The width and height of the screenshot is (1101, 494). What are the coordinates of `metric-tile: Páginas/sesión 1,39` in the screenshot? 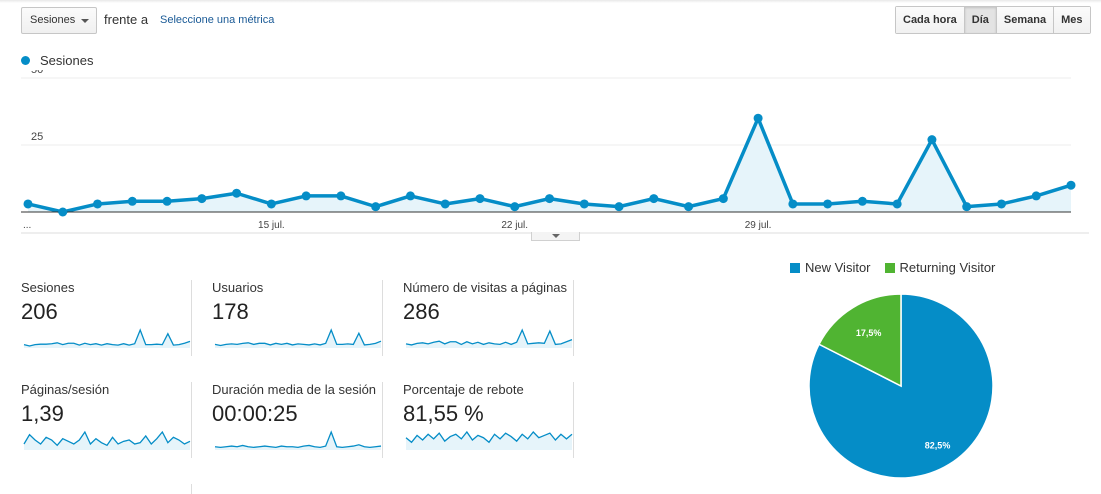 It's located at (106, 420).